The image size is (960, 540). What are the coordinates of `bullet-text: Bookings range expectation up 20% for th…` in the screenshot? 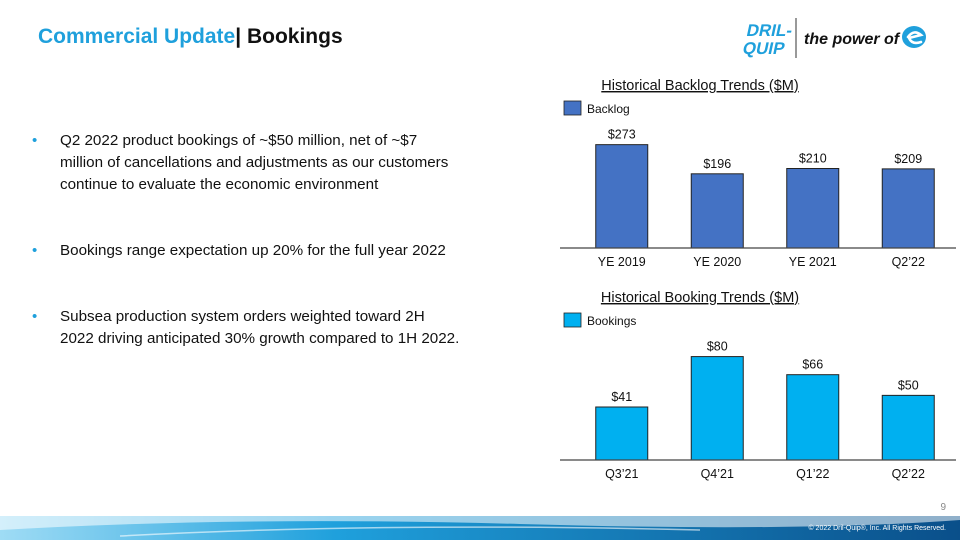 It's located at (253, 250).